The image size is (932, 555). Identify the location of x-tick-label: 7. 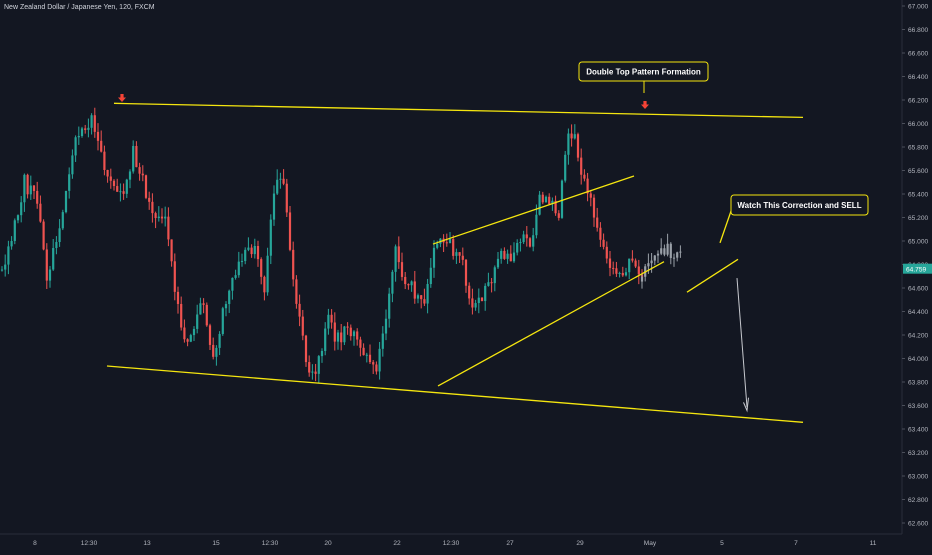
(796, 543).